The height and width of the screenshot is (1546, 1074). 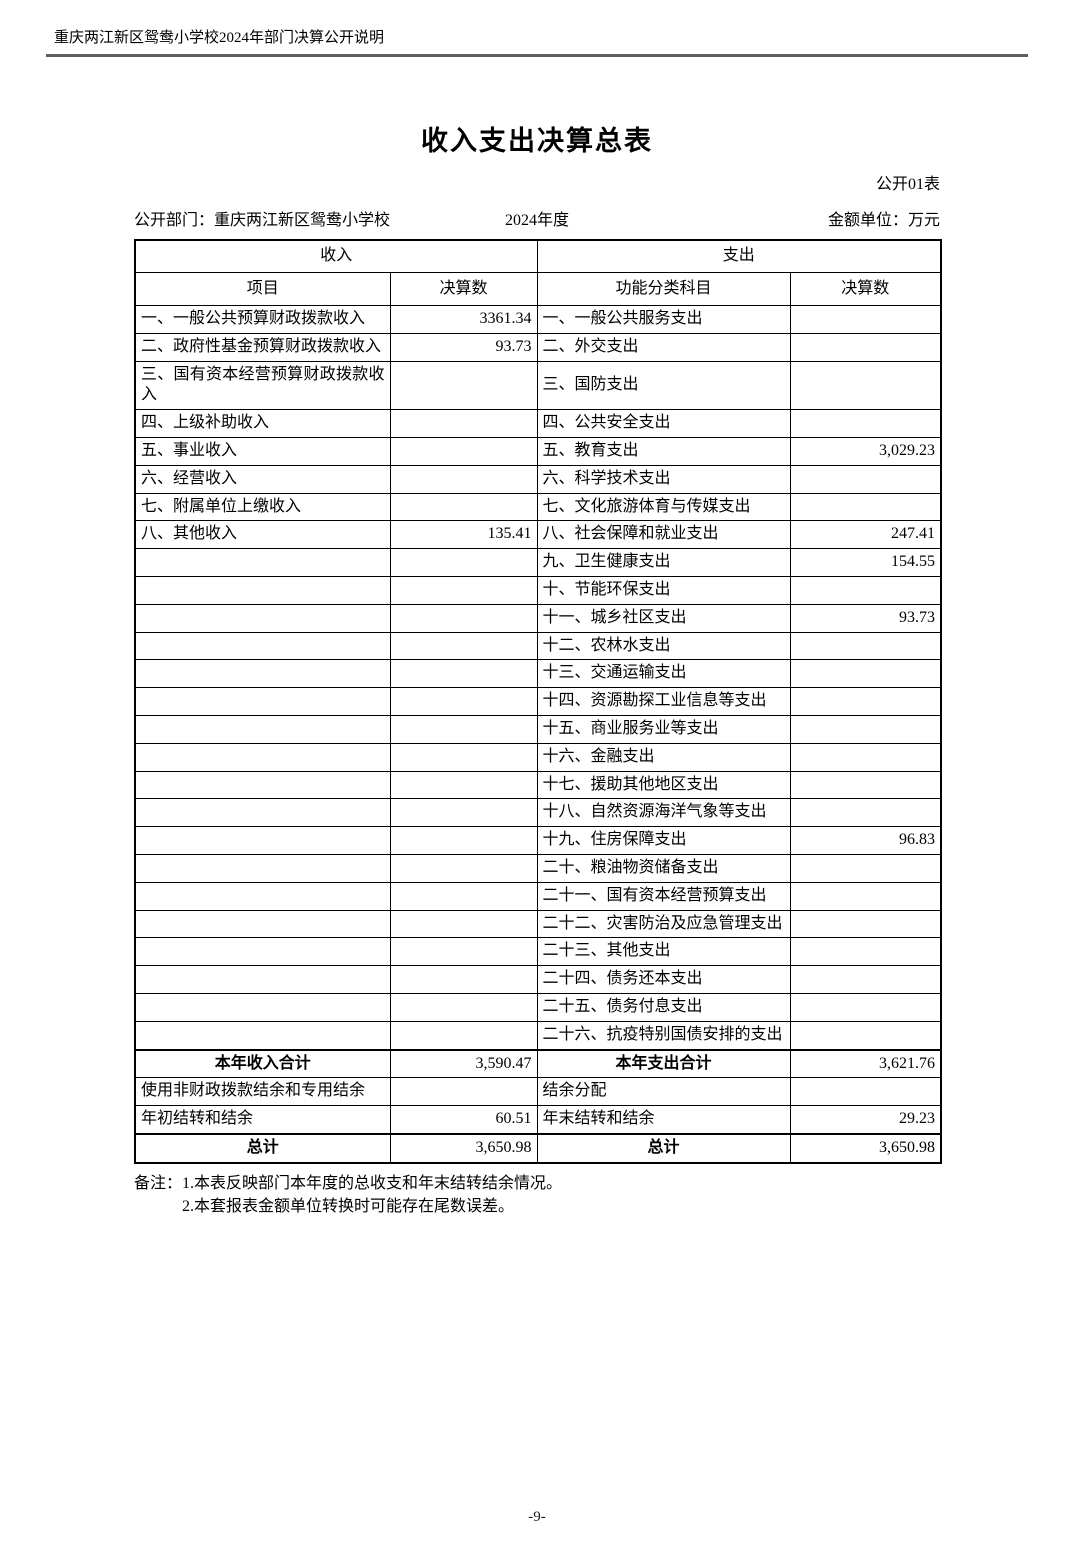 What do you see at coordinates (663, 1092) in the screenshot?
I see `expense-item-cell: 结余分配` at bounding box center [663, 1092].